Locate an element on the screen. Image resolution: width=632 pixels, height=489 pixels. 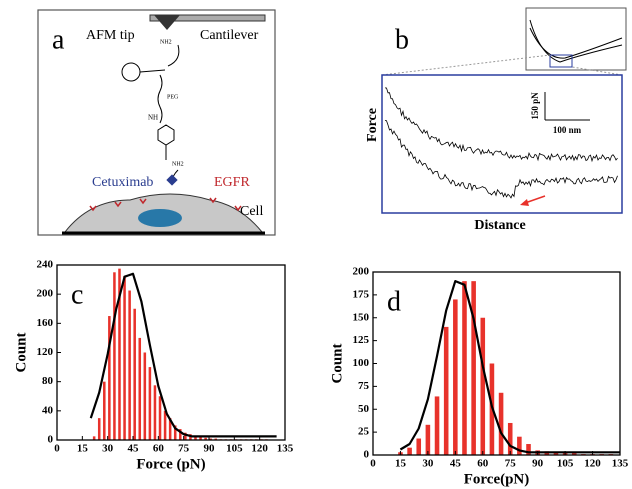
y-tick-label: 40 is located at coordinates (48, 410).